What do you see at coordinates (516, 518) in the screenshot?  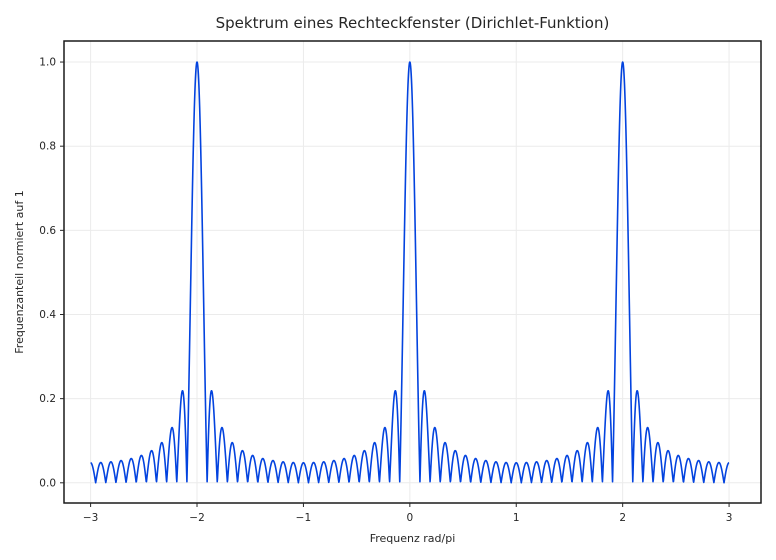 I see `x-tick-label: 1` at bounding box center [516, 518].